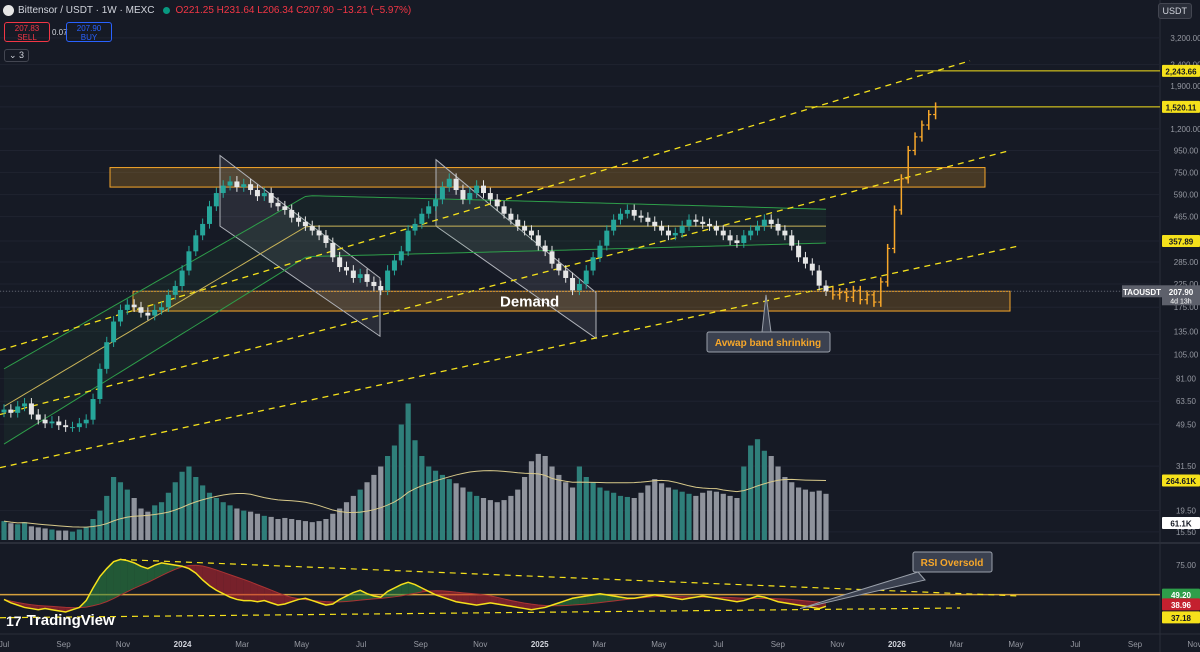  I want to click on supply-zone, so click(547, 177).